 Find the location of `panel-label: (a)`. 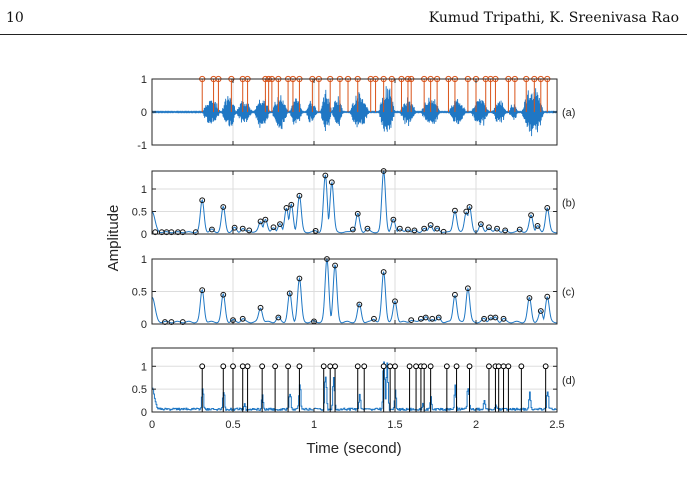

panel-label: (a) is located at coordinates (568, 113).